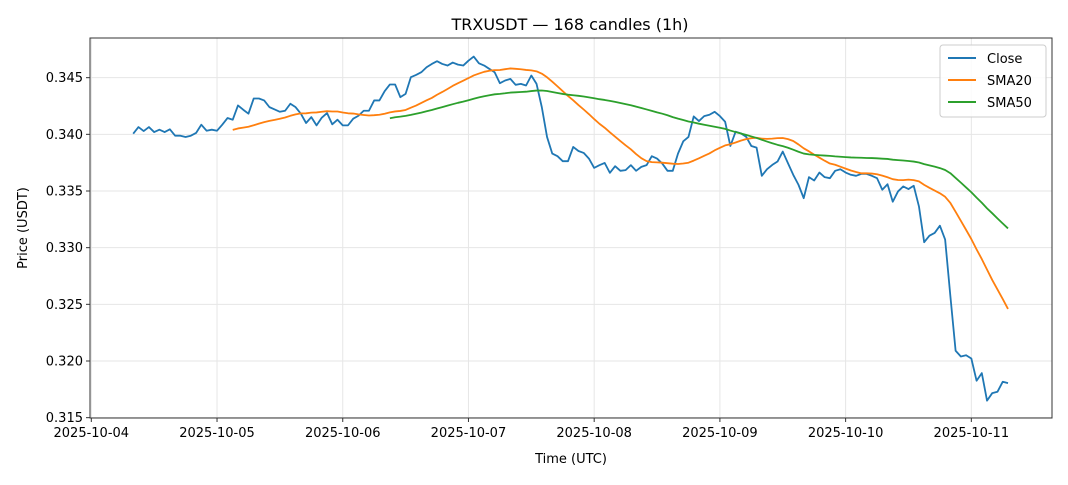  Describe the element at coordinates (1009, 103) in the screenshot. I see `legend-label-sma50: SMA50` at that location.